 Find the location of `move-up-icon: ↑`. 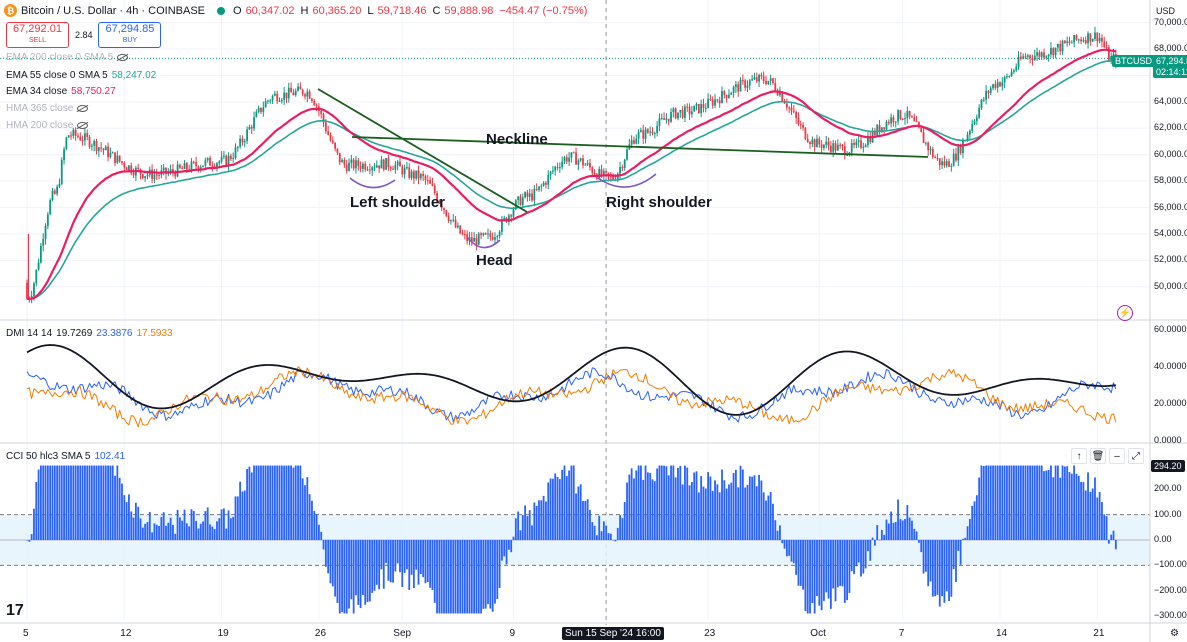

move-up-icon: ↑ is located at coordinates (1079, 456).